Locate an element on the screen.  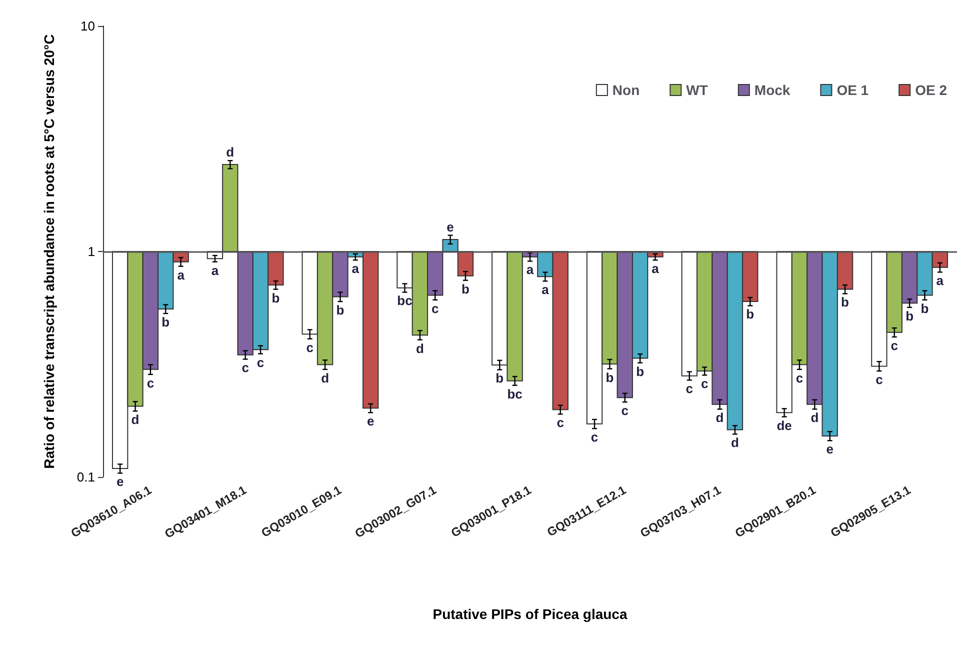
y-tick-label: 0.1 is located at coordinates (85, 477).